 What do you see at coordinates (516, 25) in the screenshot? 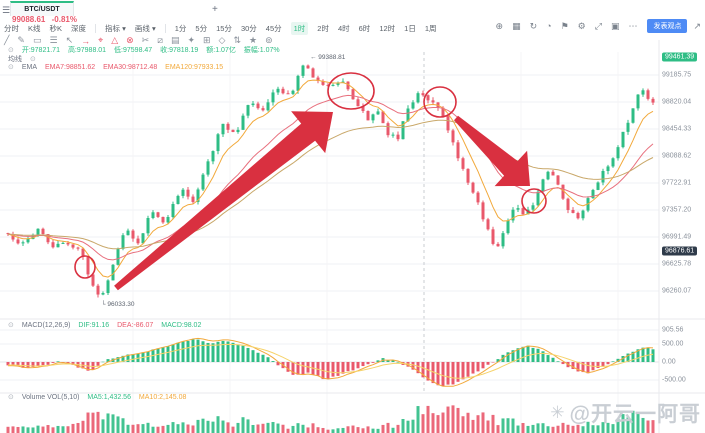
I see `layout-grid-icon: ▦` at bounding box center [516, 25].